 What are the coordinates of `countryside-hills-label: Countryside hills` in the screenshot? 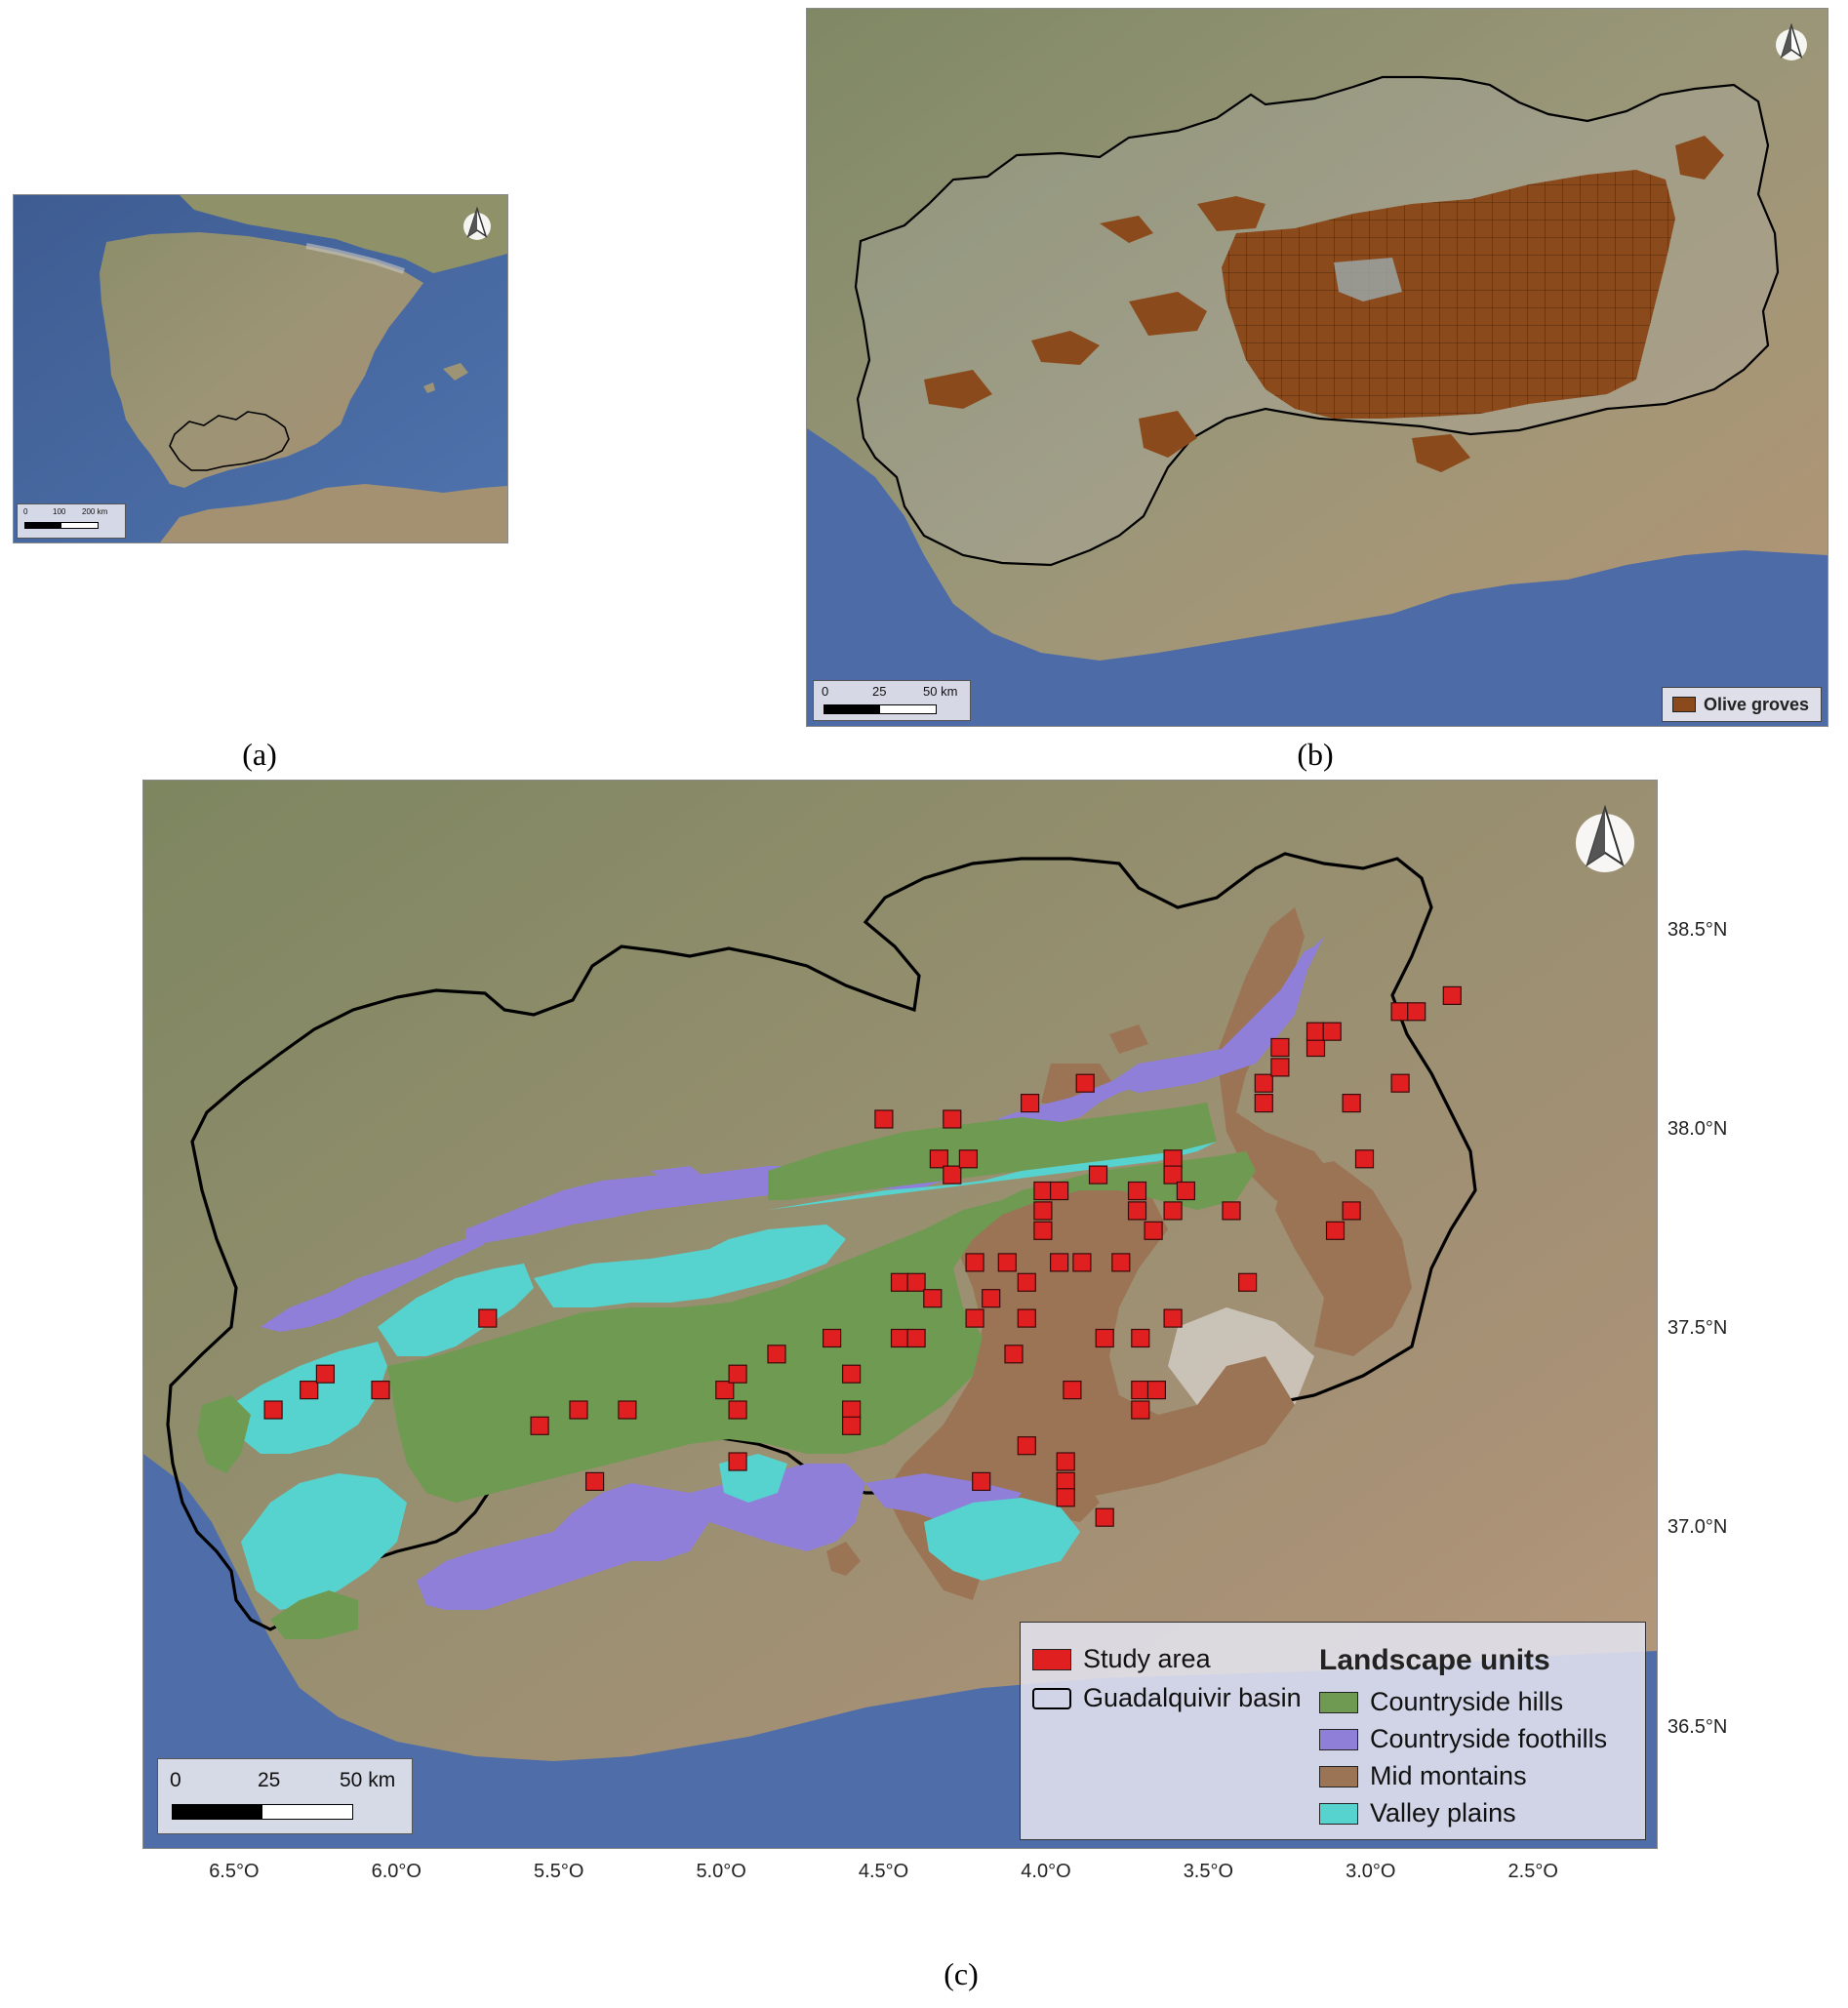 It's located at (1467, 1701).